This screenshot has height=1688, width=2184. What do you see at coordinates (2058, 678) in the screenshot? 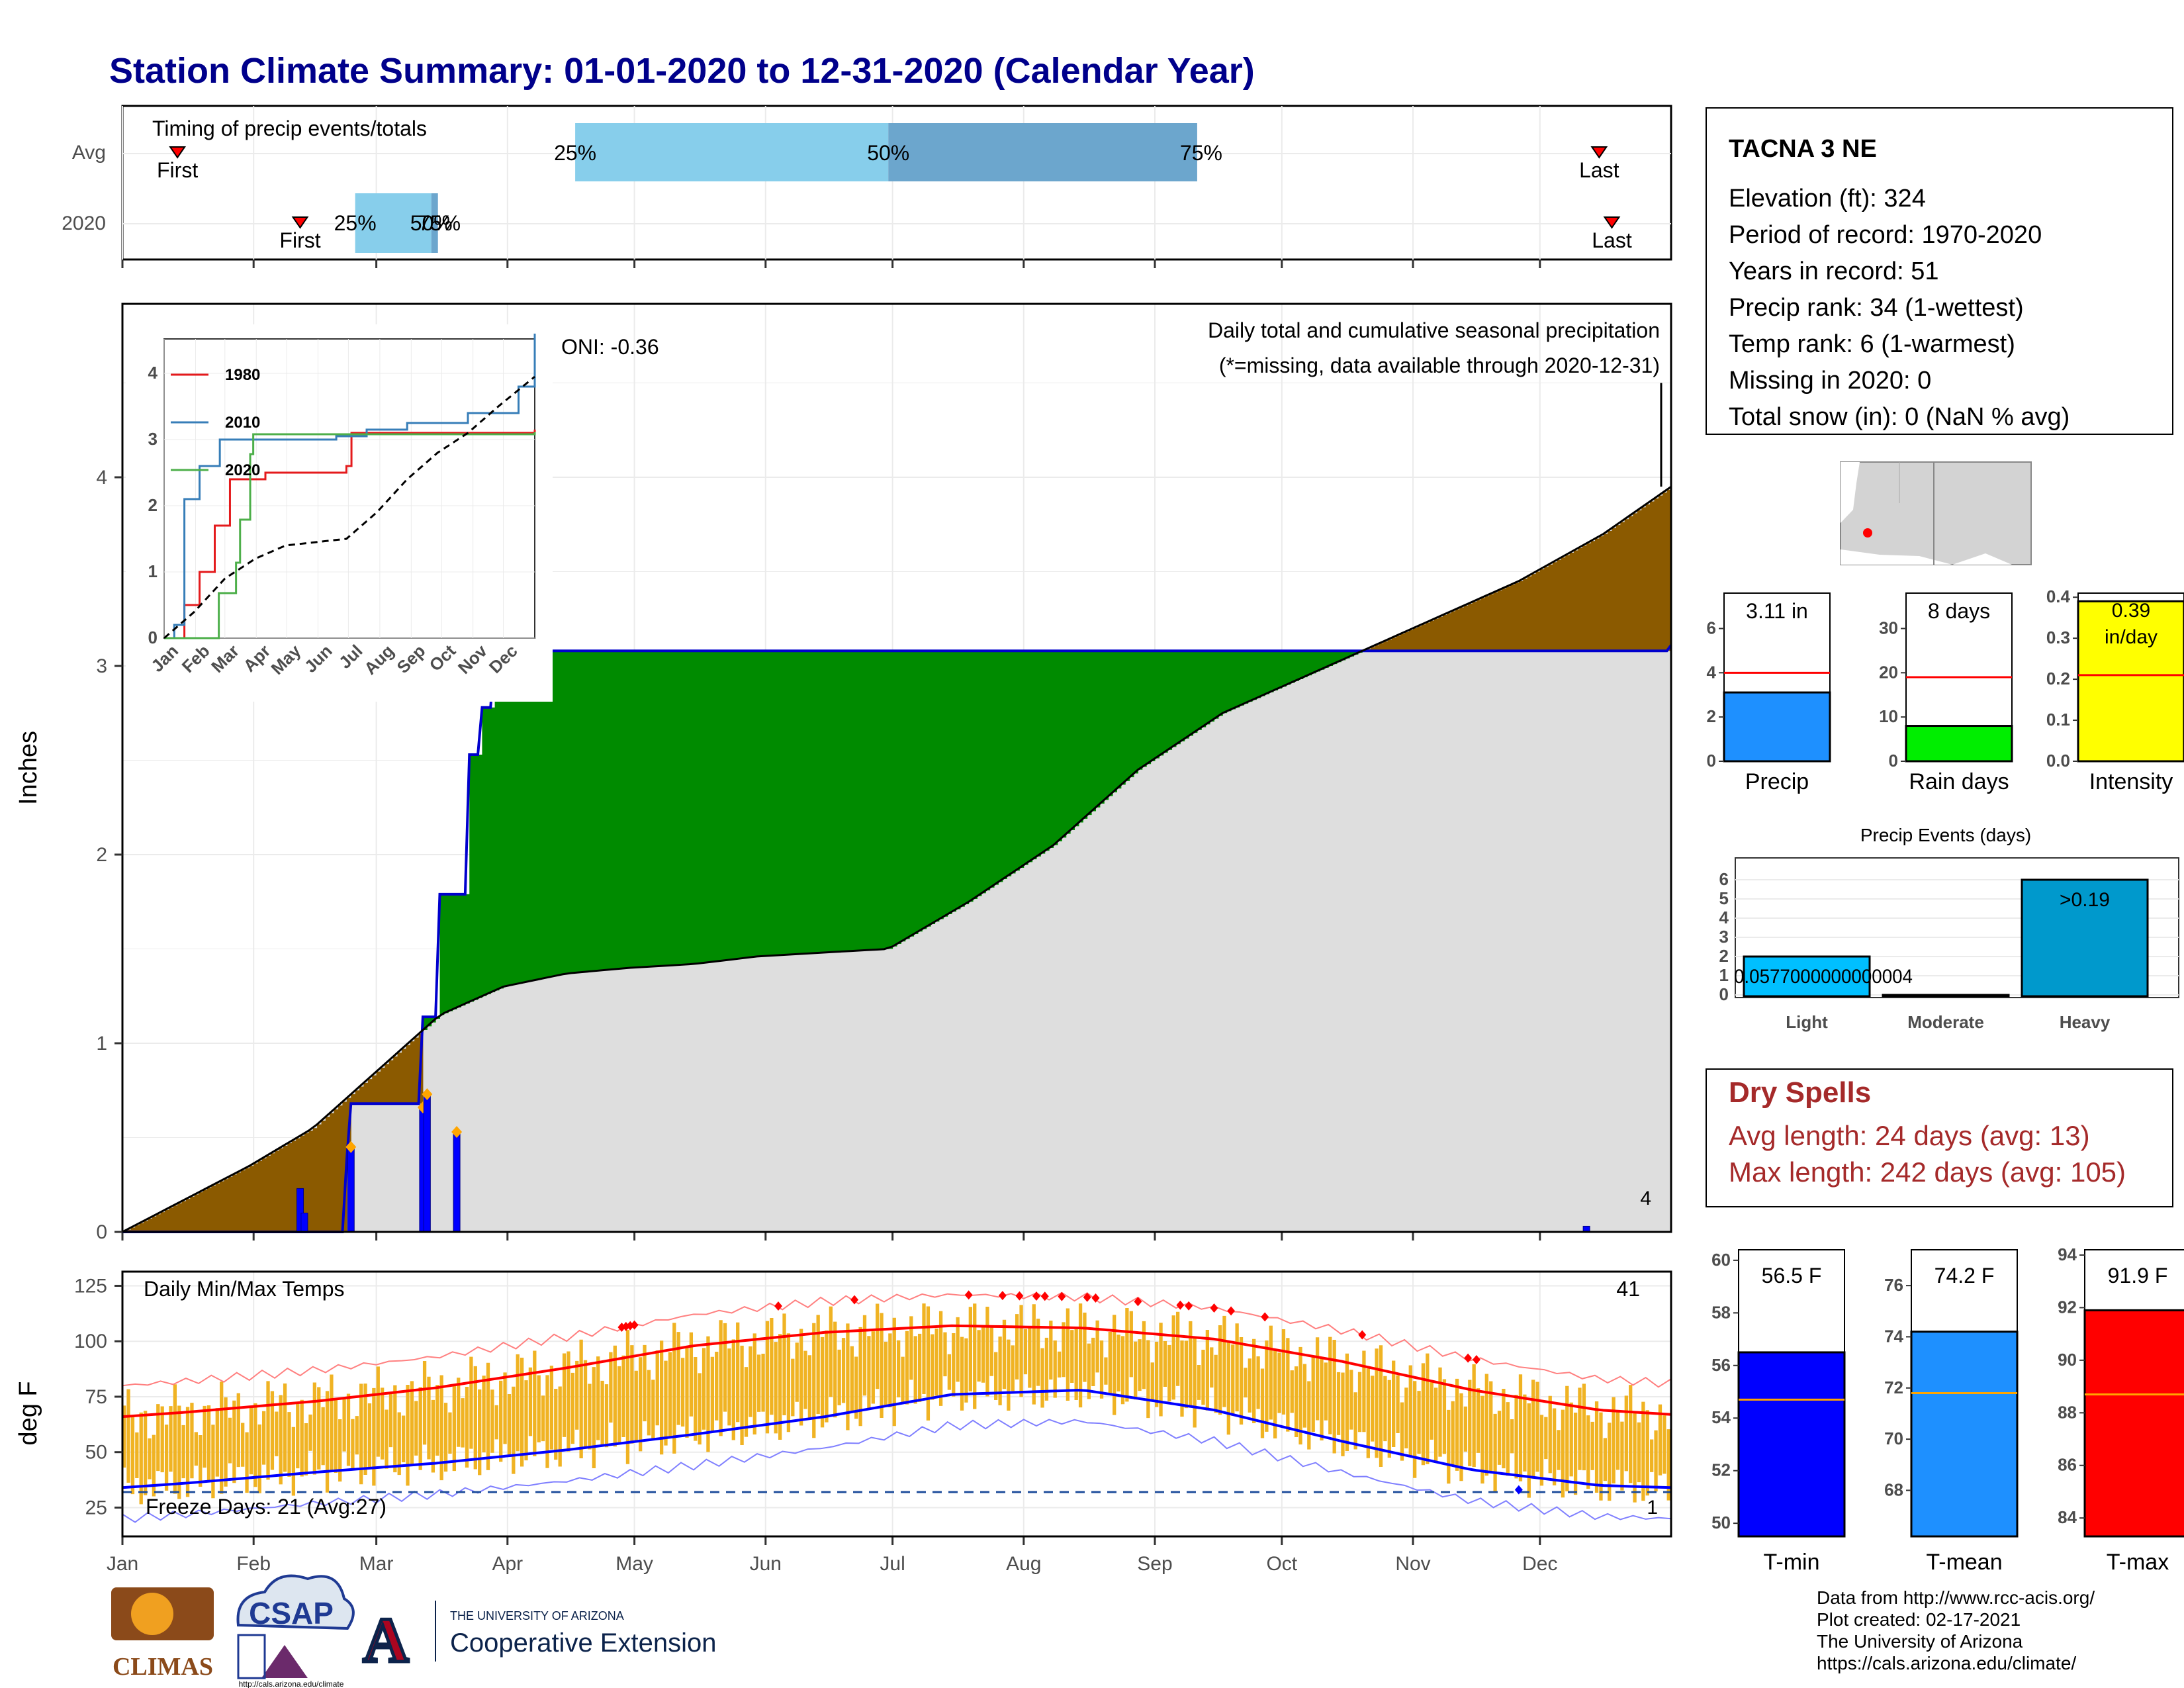
I see `summary-ytick-label: 0.2` at bounding box center [2058, 678].